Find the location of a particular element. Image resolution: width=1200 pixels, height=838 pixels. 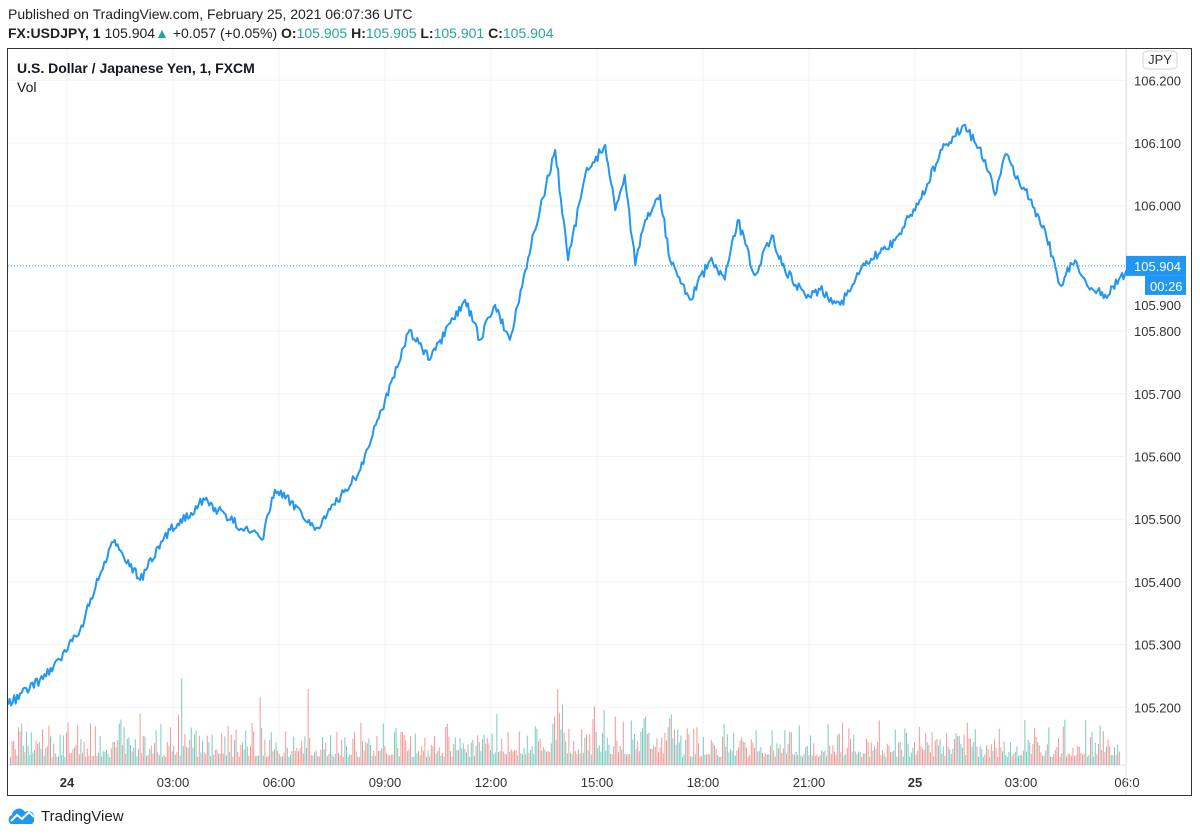

x-tick-label: 12:00 is located at coordinates (491, 782).